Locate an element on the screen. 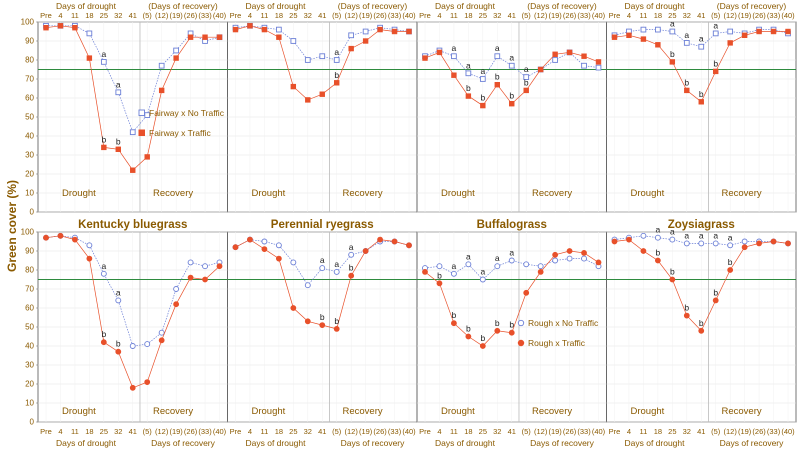 This screenshot has height=452, width=800. x-tick-label: (26) is located at coordinates (380, 431).